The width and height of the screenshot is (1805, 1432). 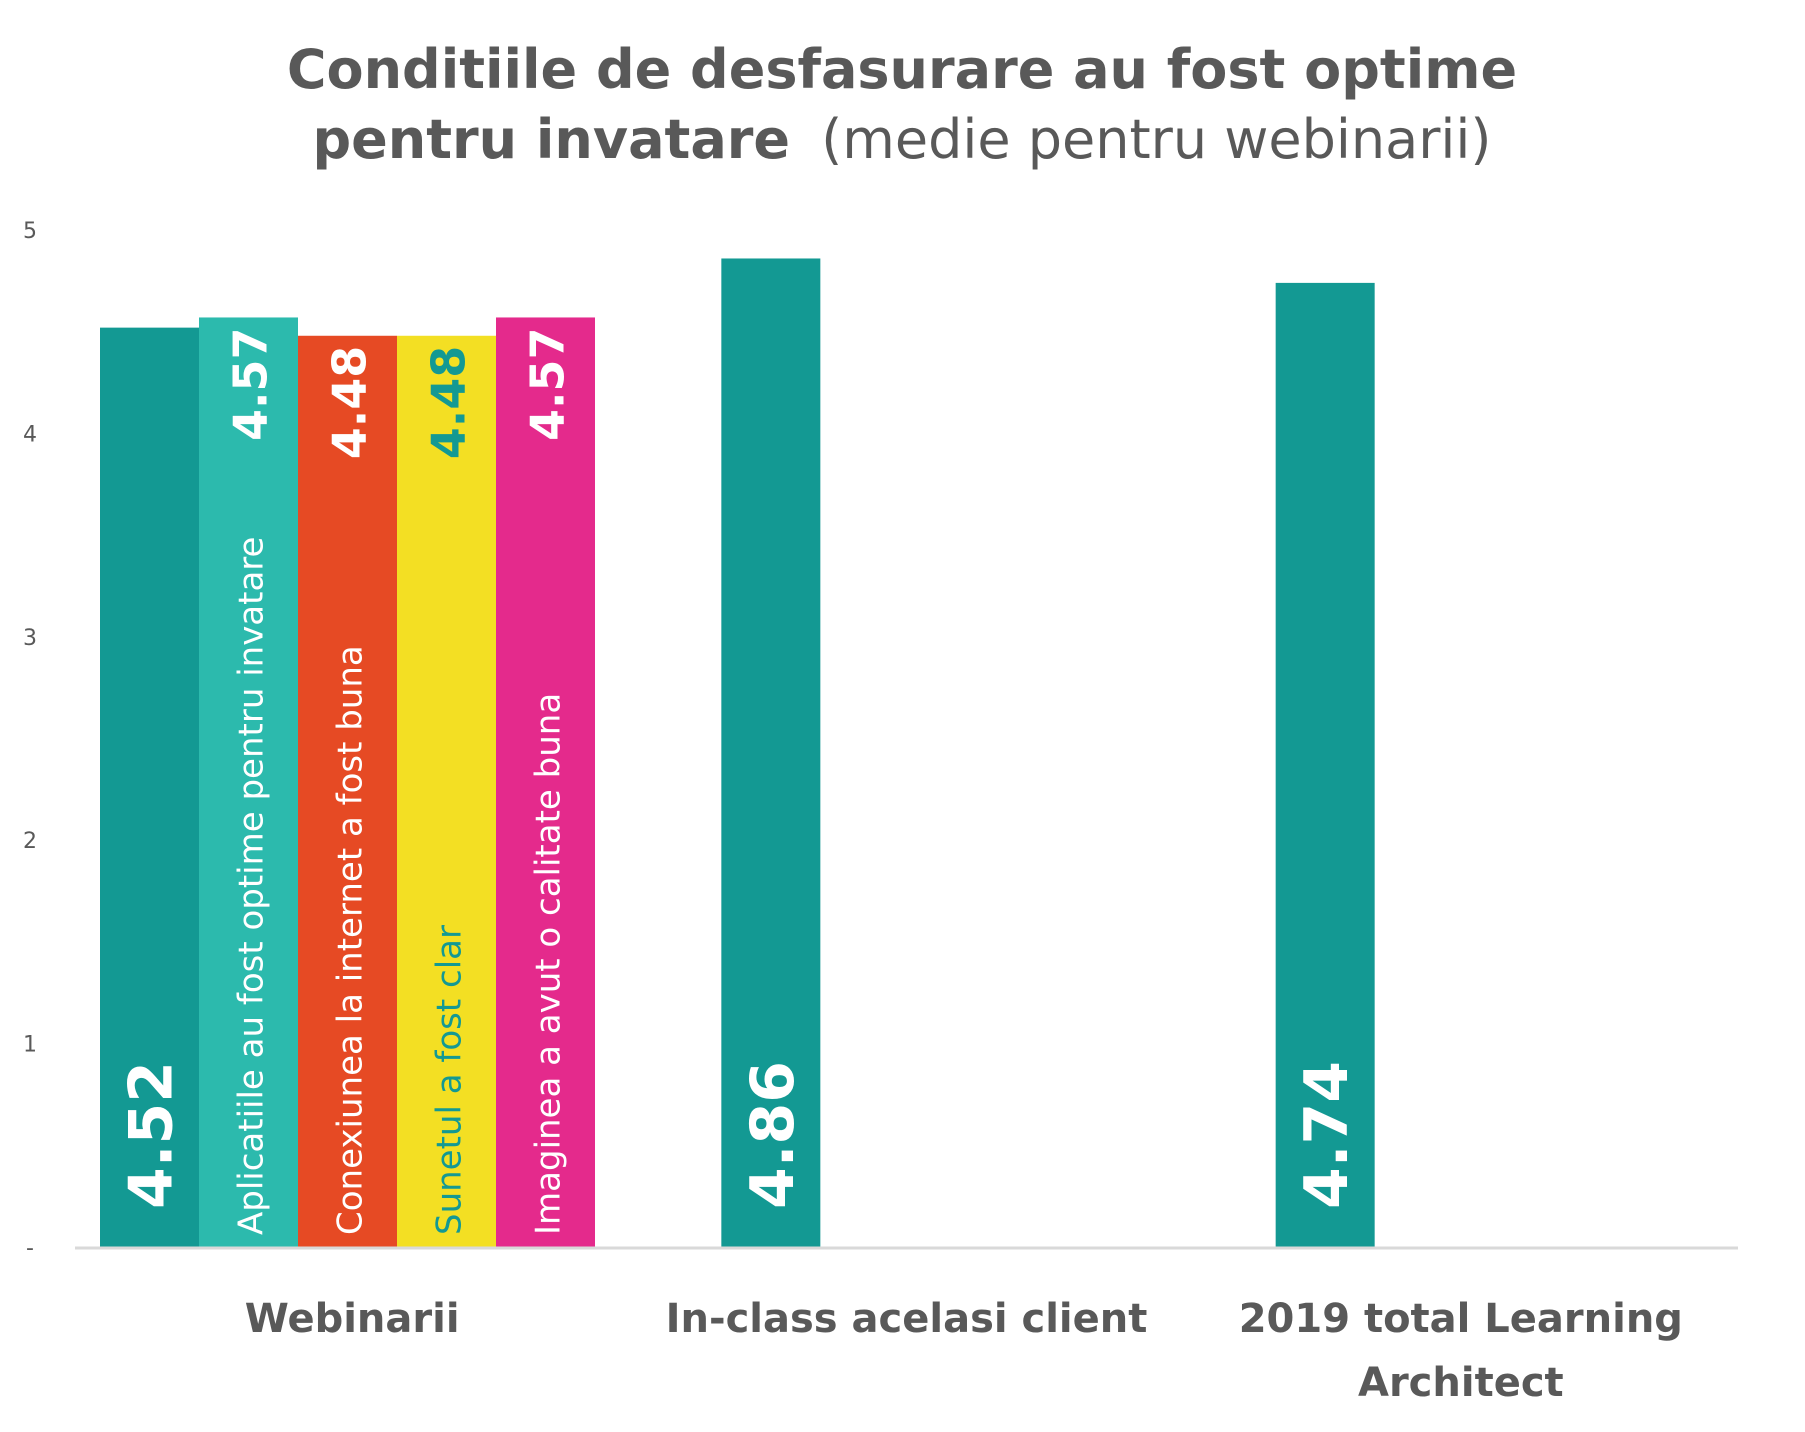 What do you see at coordinates (552, 139) in the screenshot?
I see `chart-title-bold-part: pentru invatare` at bounding box center [552, 139].